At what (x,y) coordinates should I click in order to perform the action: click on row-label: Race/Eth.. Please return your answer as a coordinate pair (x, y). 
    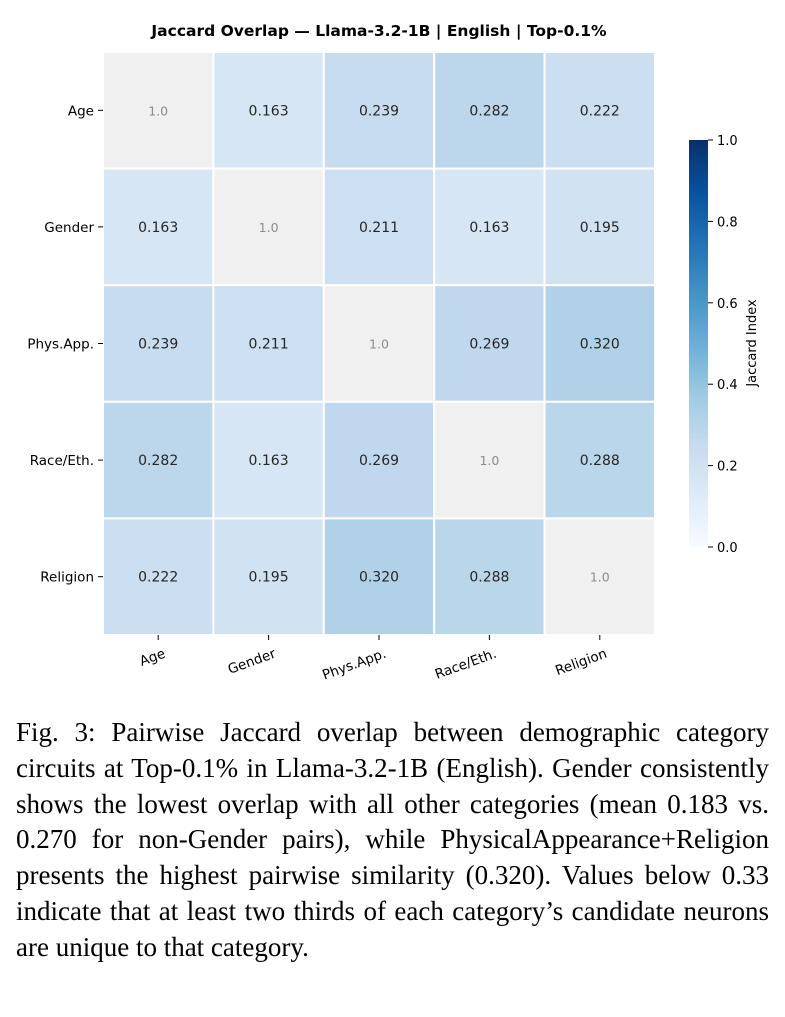
    Looking at the image, I should click on (62, 461).